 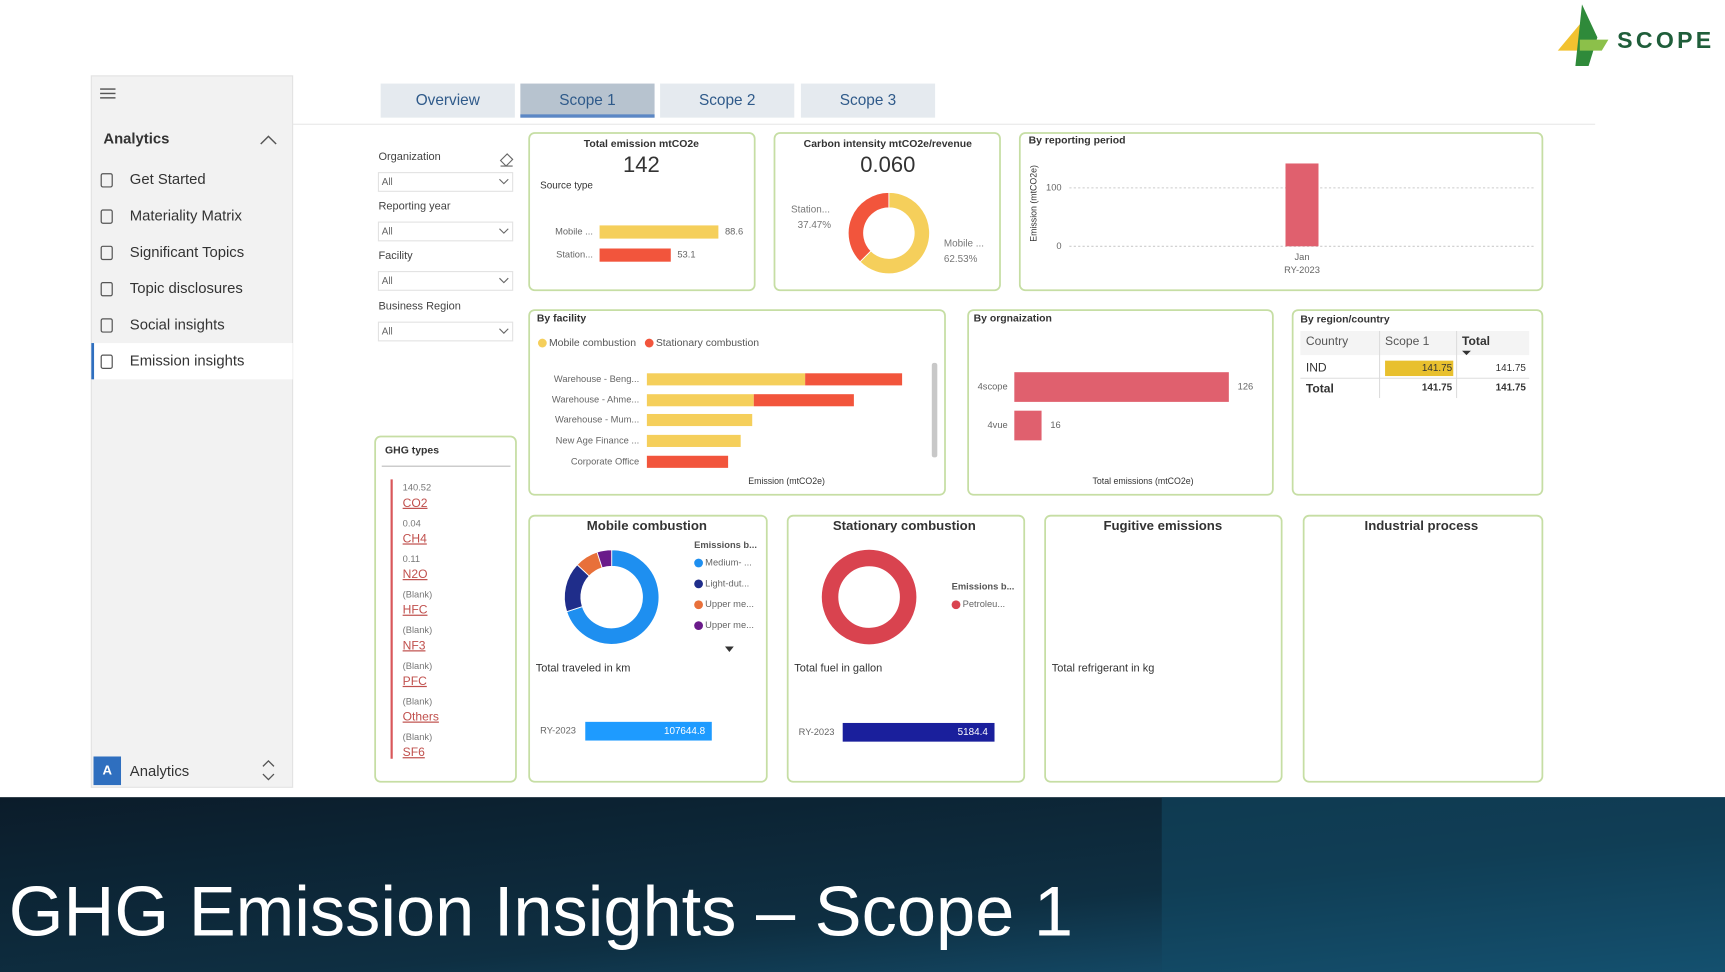 What do you see at coordinates (395, 256) in the screenshot?
I see `filter-label: Facility` at bounding box center [395, 256].